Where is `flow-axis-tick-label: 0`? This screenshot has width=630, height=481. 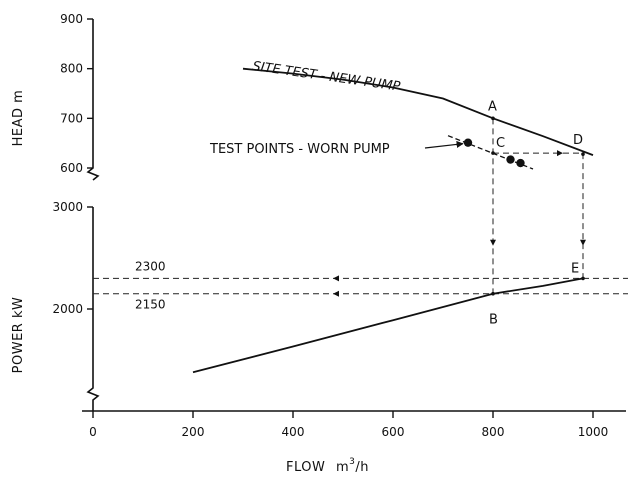 flow-axis-tick-label: 0 is located at coordinates (93, 432).